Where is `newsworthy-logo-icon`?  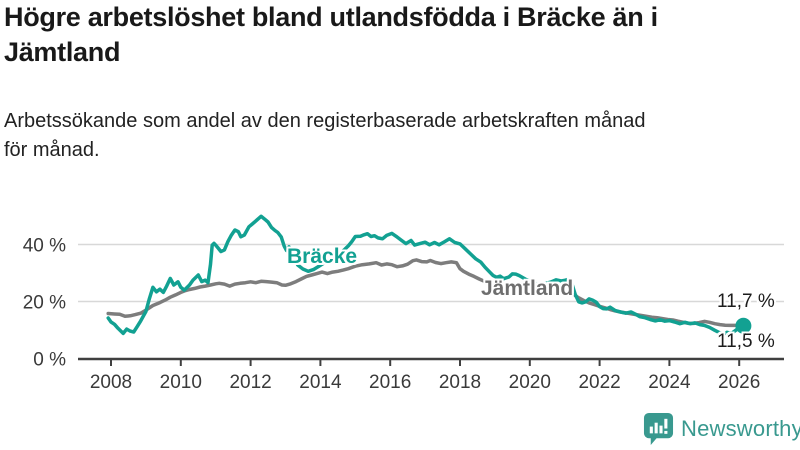 newsworthy-logo-icon is located at coordinates (658, 429).